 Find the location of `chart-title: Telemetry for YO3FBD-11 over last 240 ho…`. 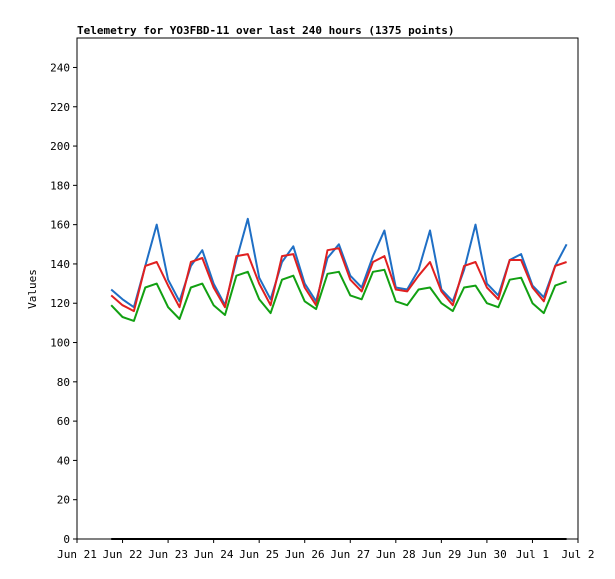

chart-title: Telemetry for YO3FBD-11 over last 240 ho… is located at coordinates (266, 30).